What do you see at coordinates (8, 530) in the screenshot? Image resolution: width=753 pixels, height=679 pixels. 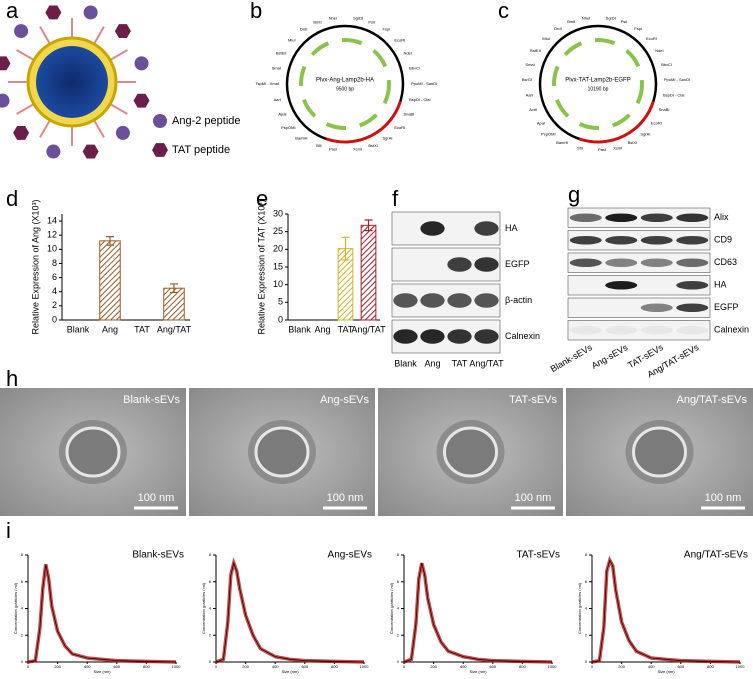 I see `panel-label: i` at bounding box center [8, 530].